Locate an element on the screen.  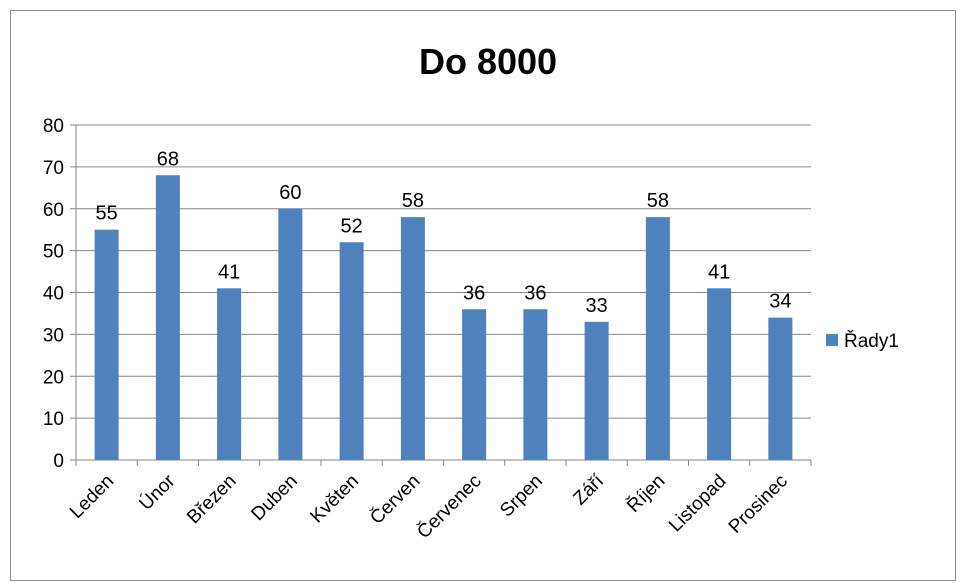
x-tick-label: Září is located at coordinates (588, 489).